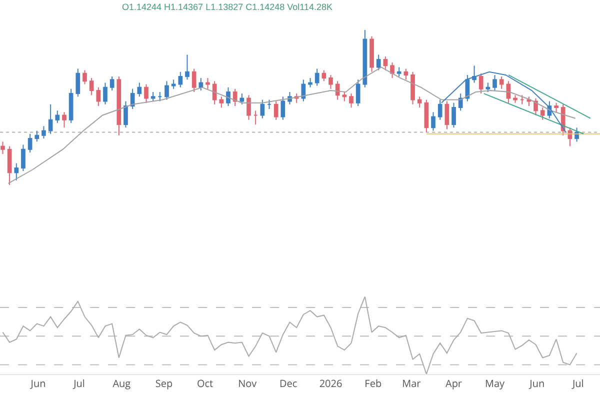 The width and height of the screenshot is (600, 400). Describe the element at coordinates (330, 383) in the screenshot. I see `x-tick-label: 2026` at that location.